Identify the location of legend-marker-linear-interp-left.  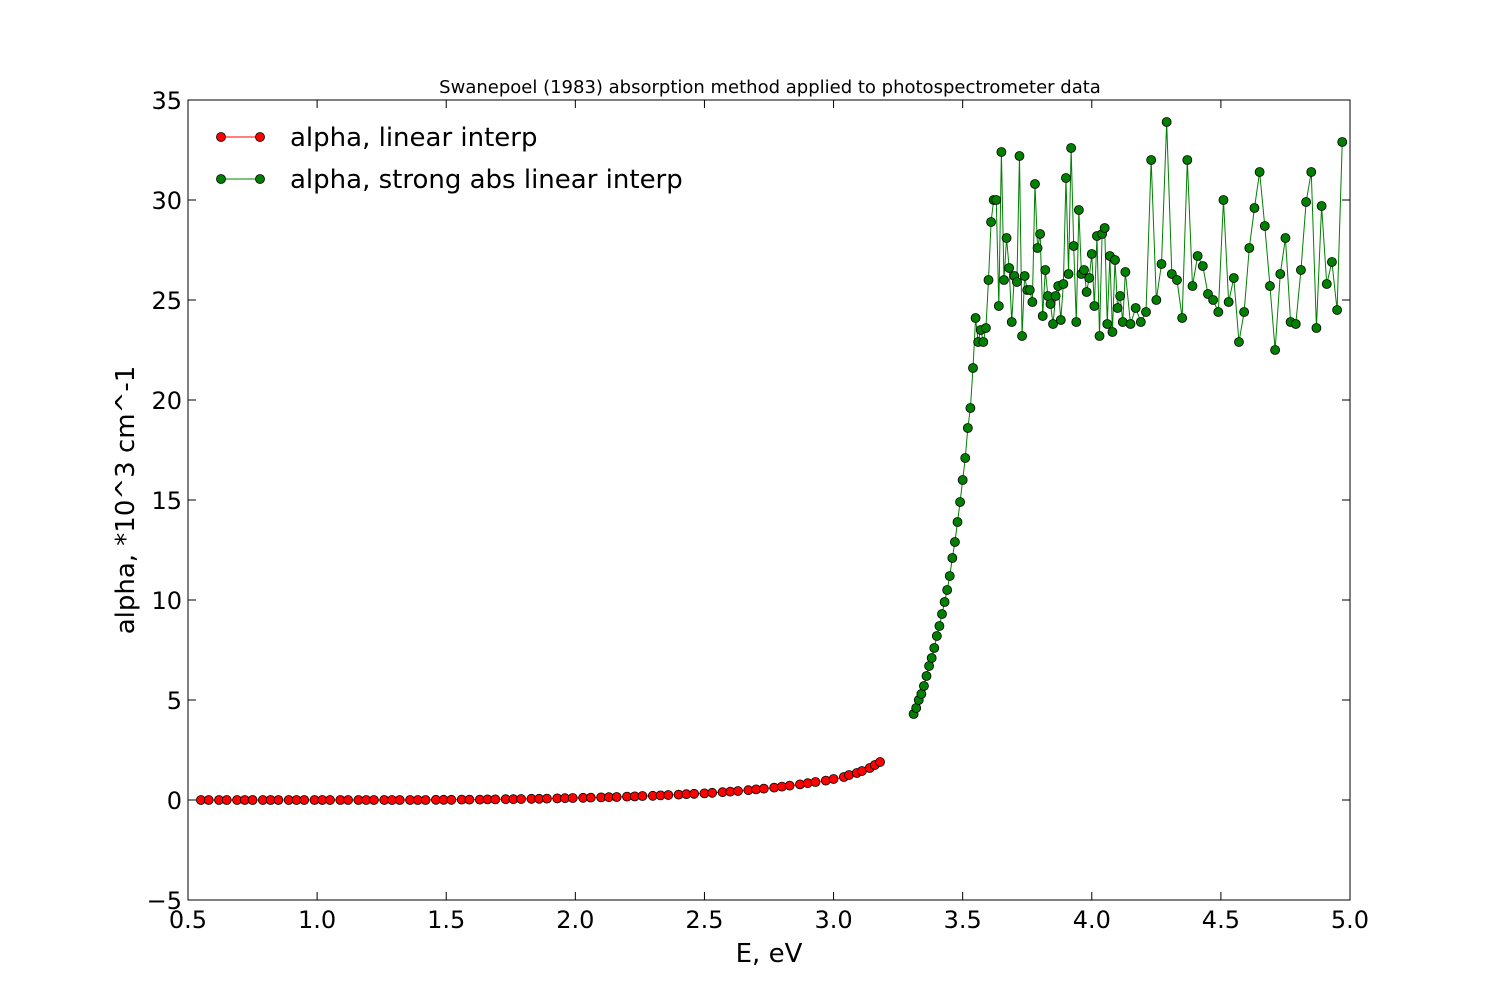
(221, 137).